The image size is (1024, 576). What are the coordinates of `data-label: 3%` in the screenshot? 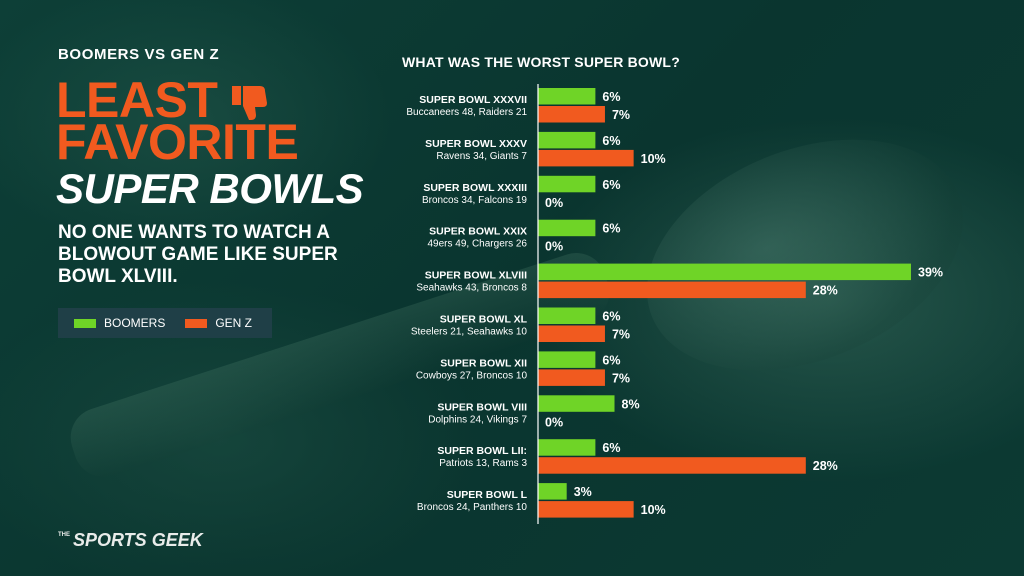 It's located at (583, 492).